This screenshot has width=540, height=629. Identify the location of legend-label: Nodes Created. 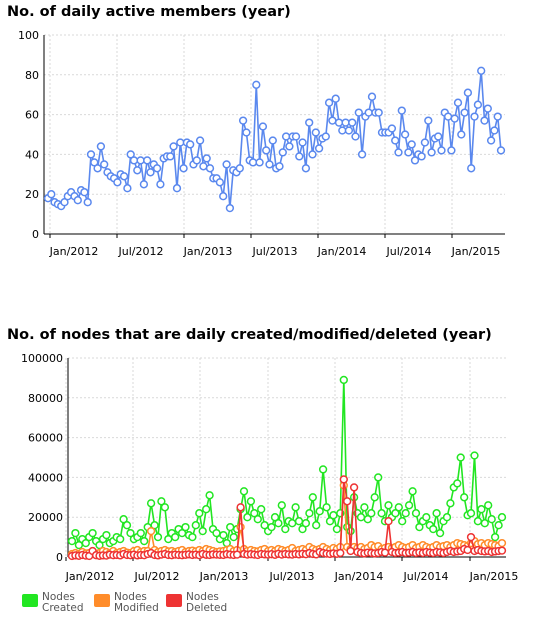
(63, 602).